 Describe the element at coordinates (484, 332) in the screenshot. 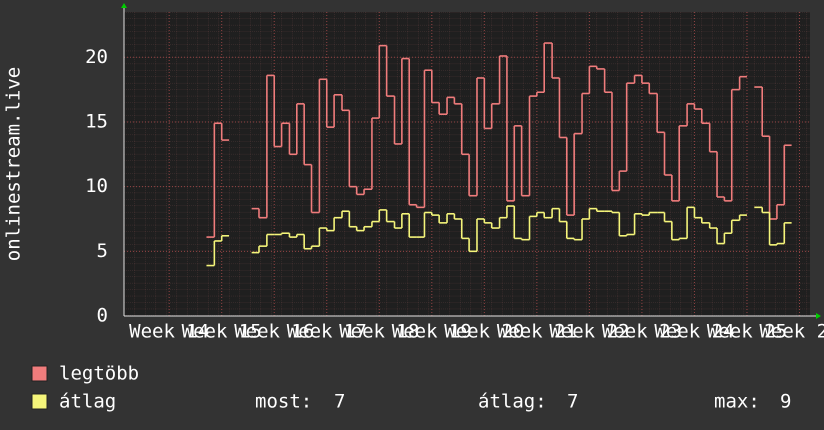

I see `x-tick-label: Week 20` at that location.